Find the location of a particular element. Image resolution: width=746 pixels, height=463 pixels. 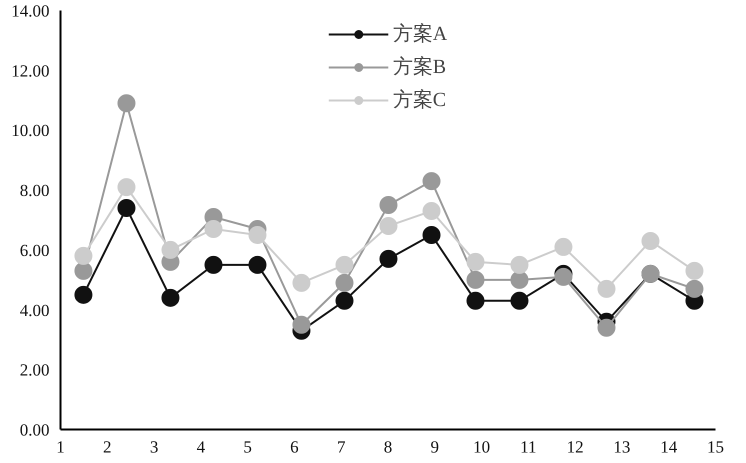

x-tick-label: 5 is located at coordinates (247, 447).